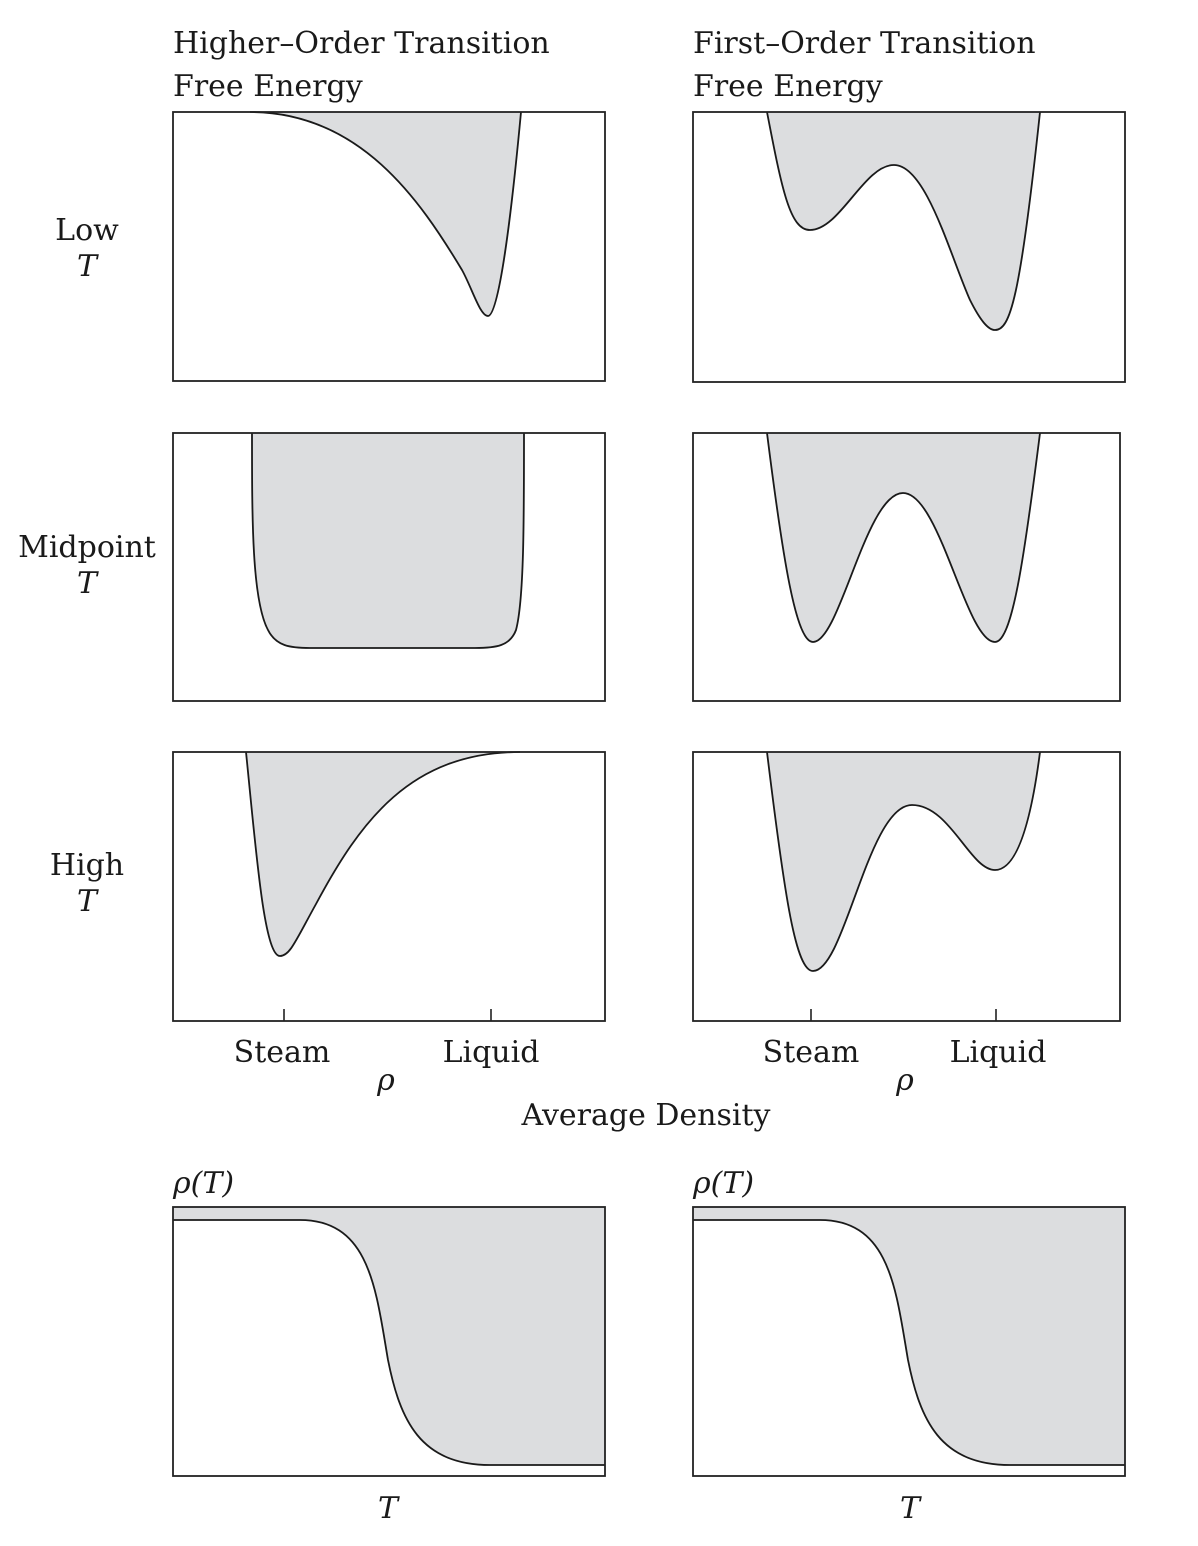 The image size is (1198, 1546). I want to click on bottom-left-ylabel: ρ(T), so click(203, 1183).